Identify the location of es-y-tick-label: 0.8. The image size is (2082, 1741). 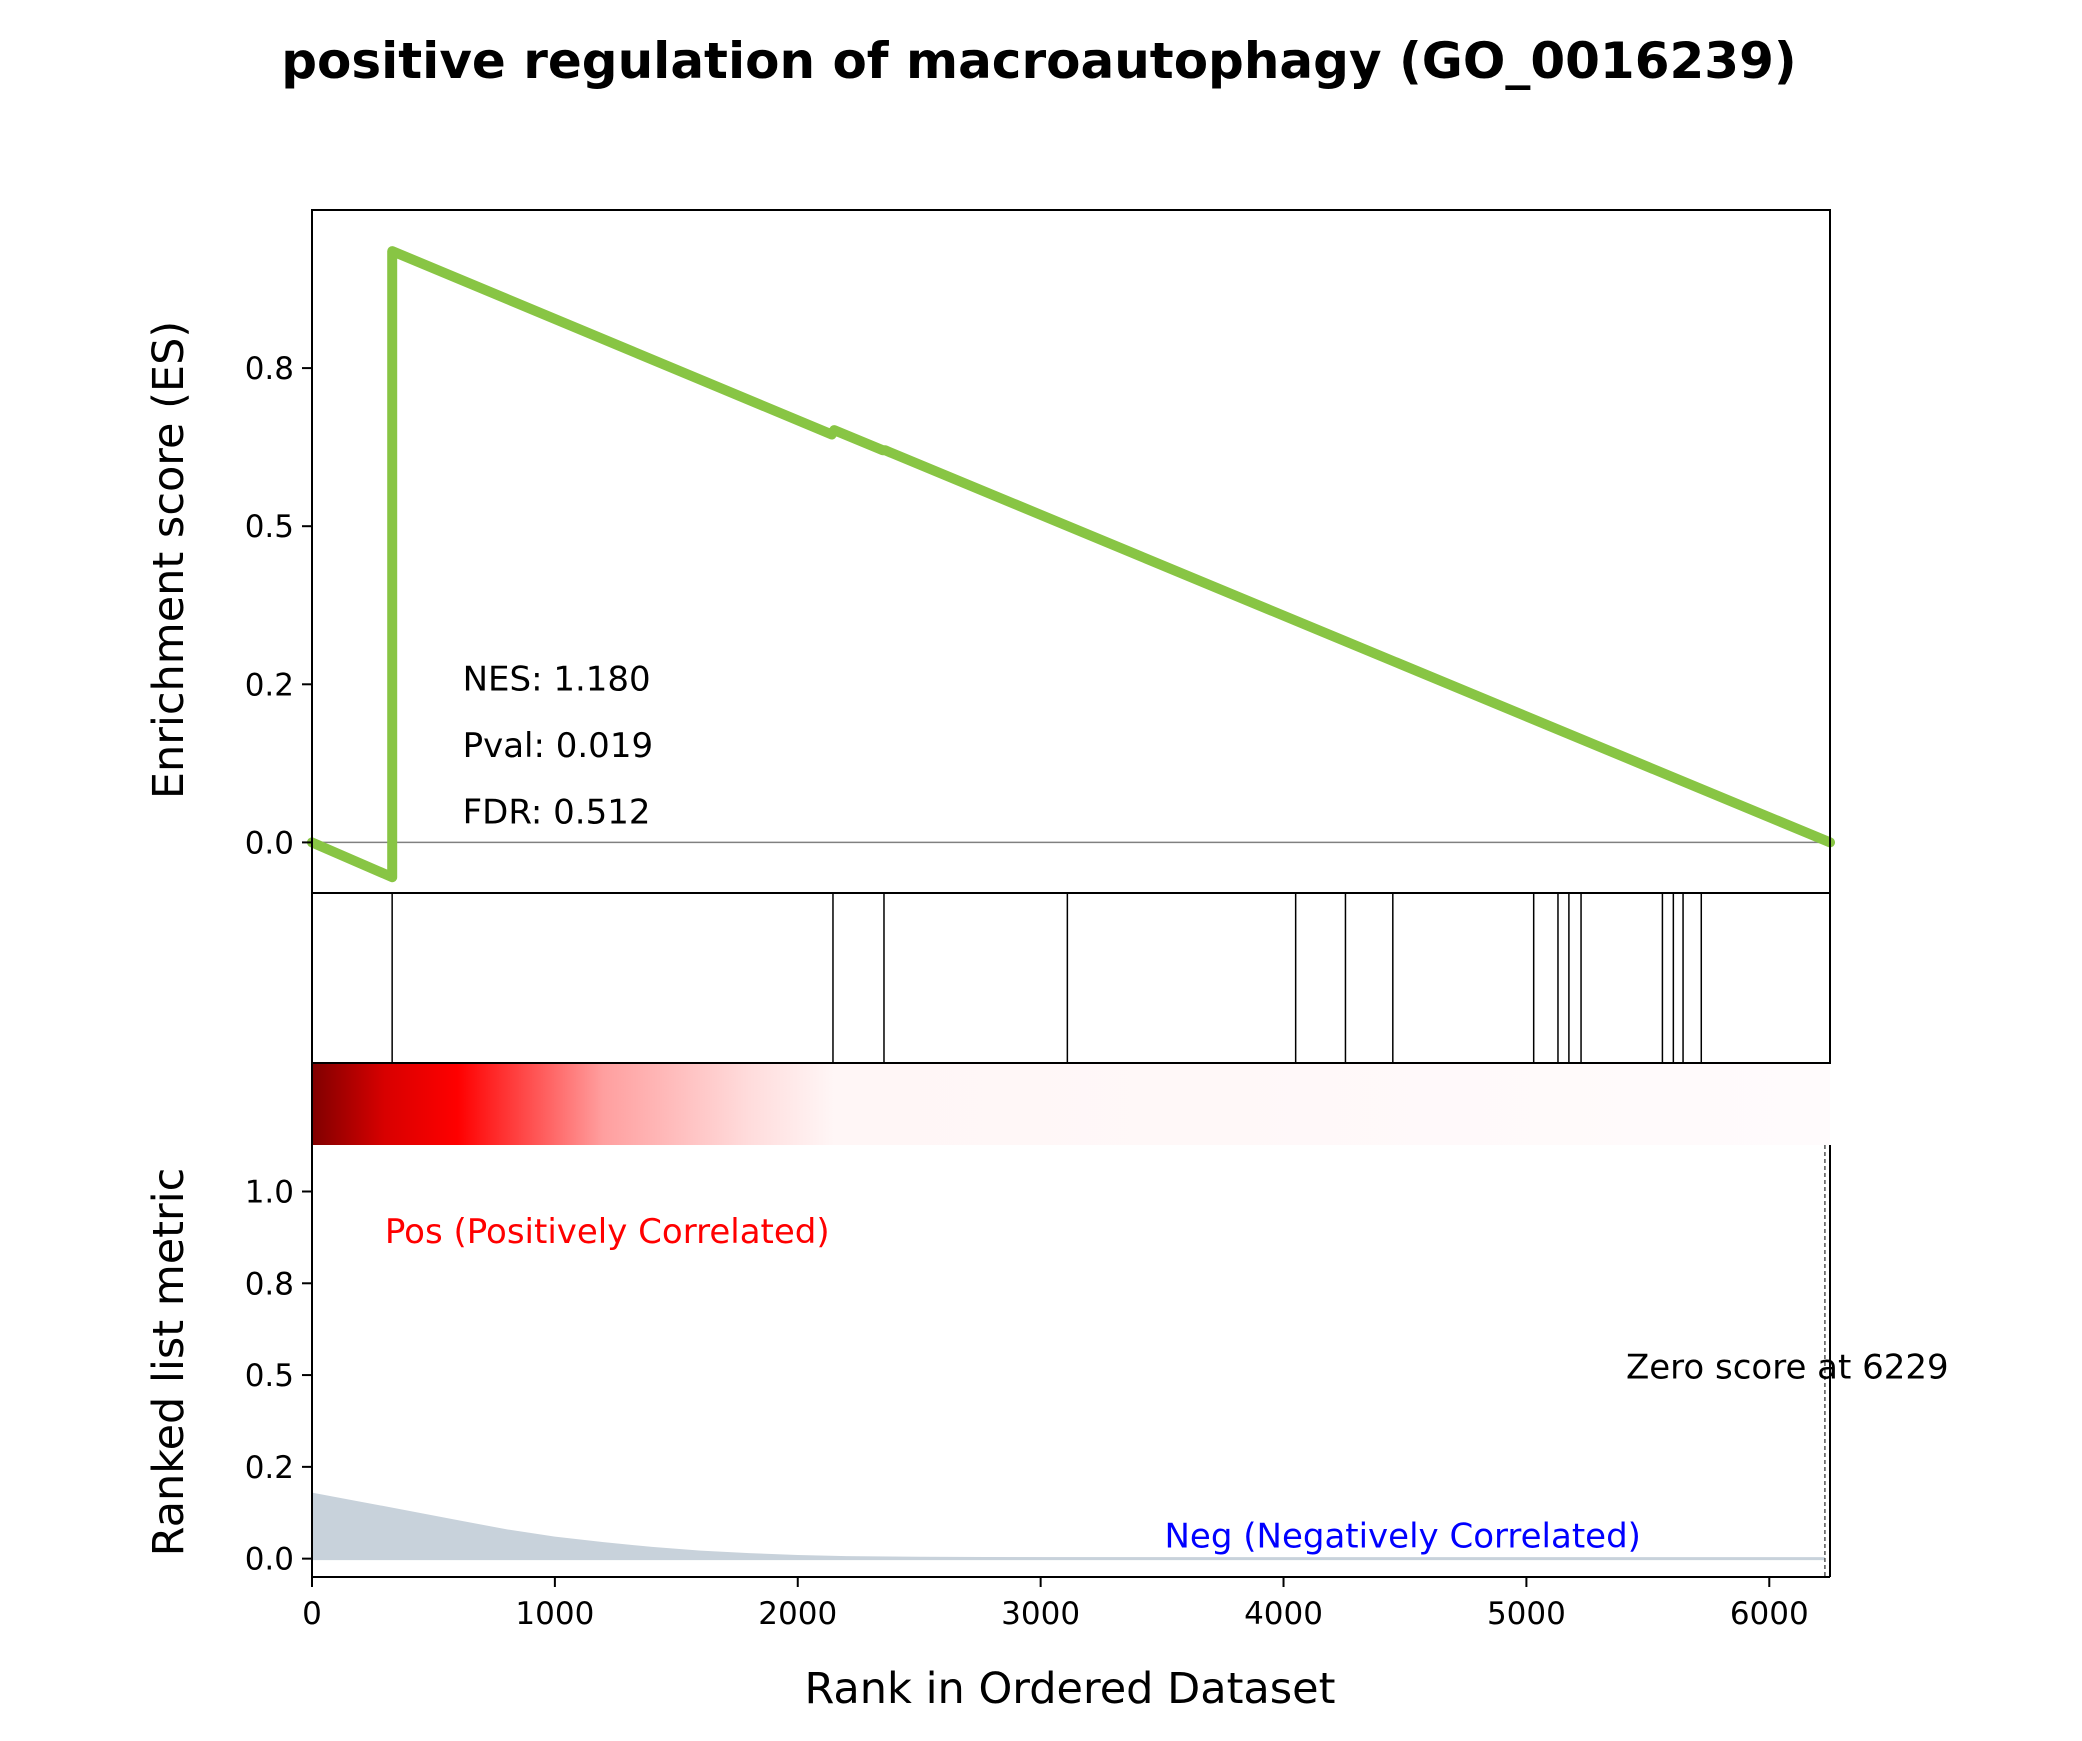
(269, 369).